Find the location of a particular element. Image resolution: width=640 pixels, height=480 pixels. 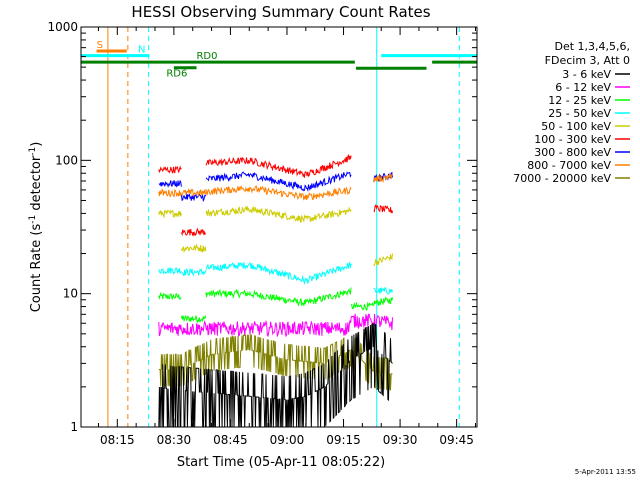

legend-label-6: 100 - 300 keV is located at coordinates (572, 139).